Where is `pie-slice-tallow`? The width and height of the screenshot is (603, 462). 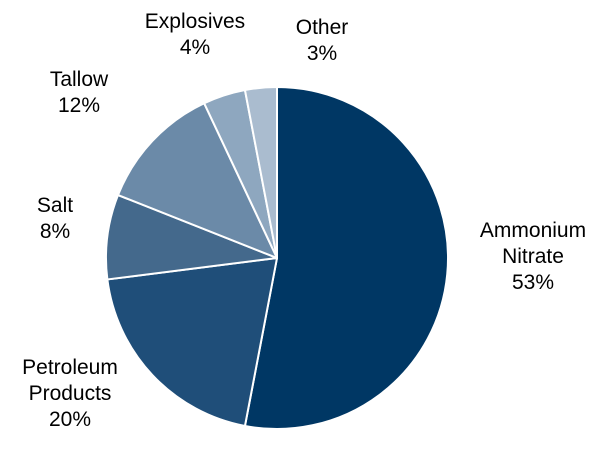
pie-slice-tallow is located at coordinates (197, 180).